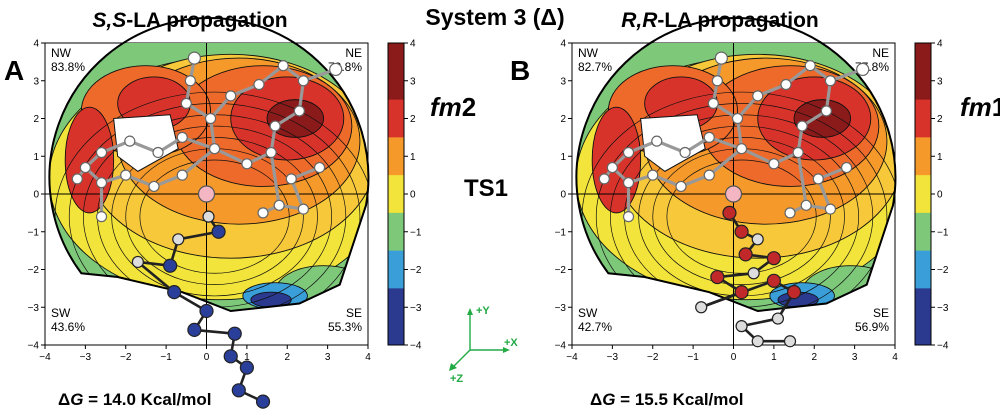  Describe the element at coordinates (931, 195) in the screenshot. I see `colorbar: −4 −3 −2 −1 0 1 2 3 4` at that location.